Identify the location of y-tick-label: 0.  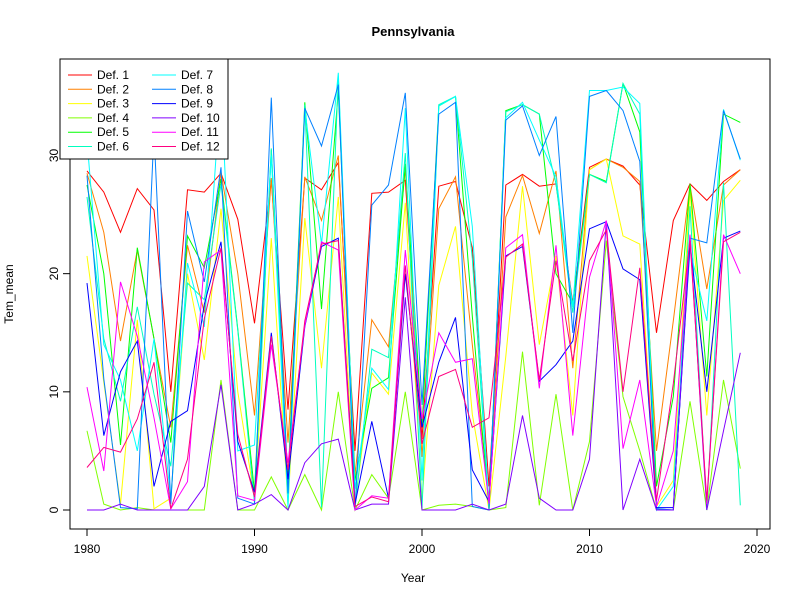
(54, 509).